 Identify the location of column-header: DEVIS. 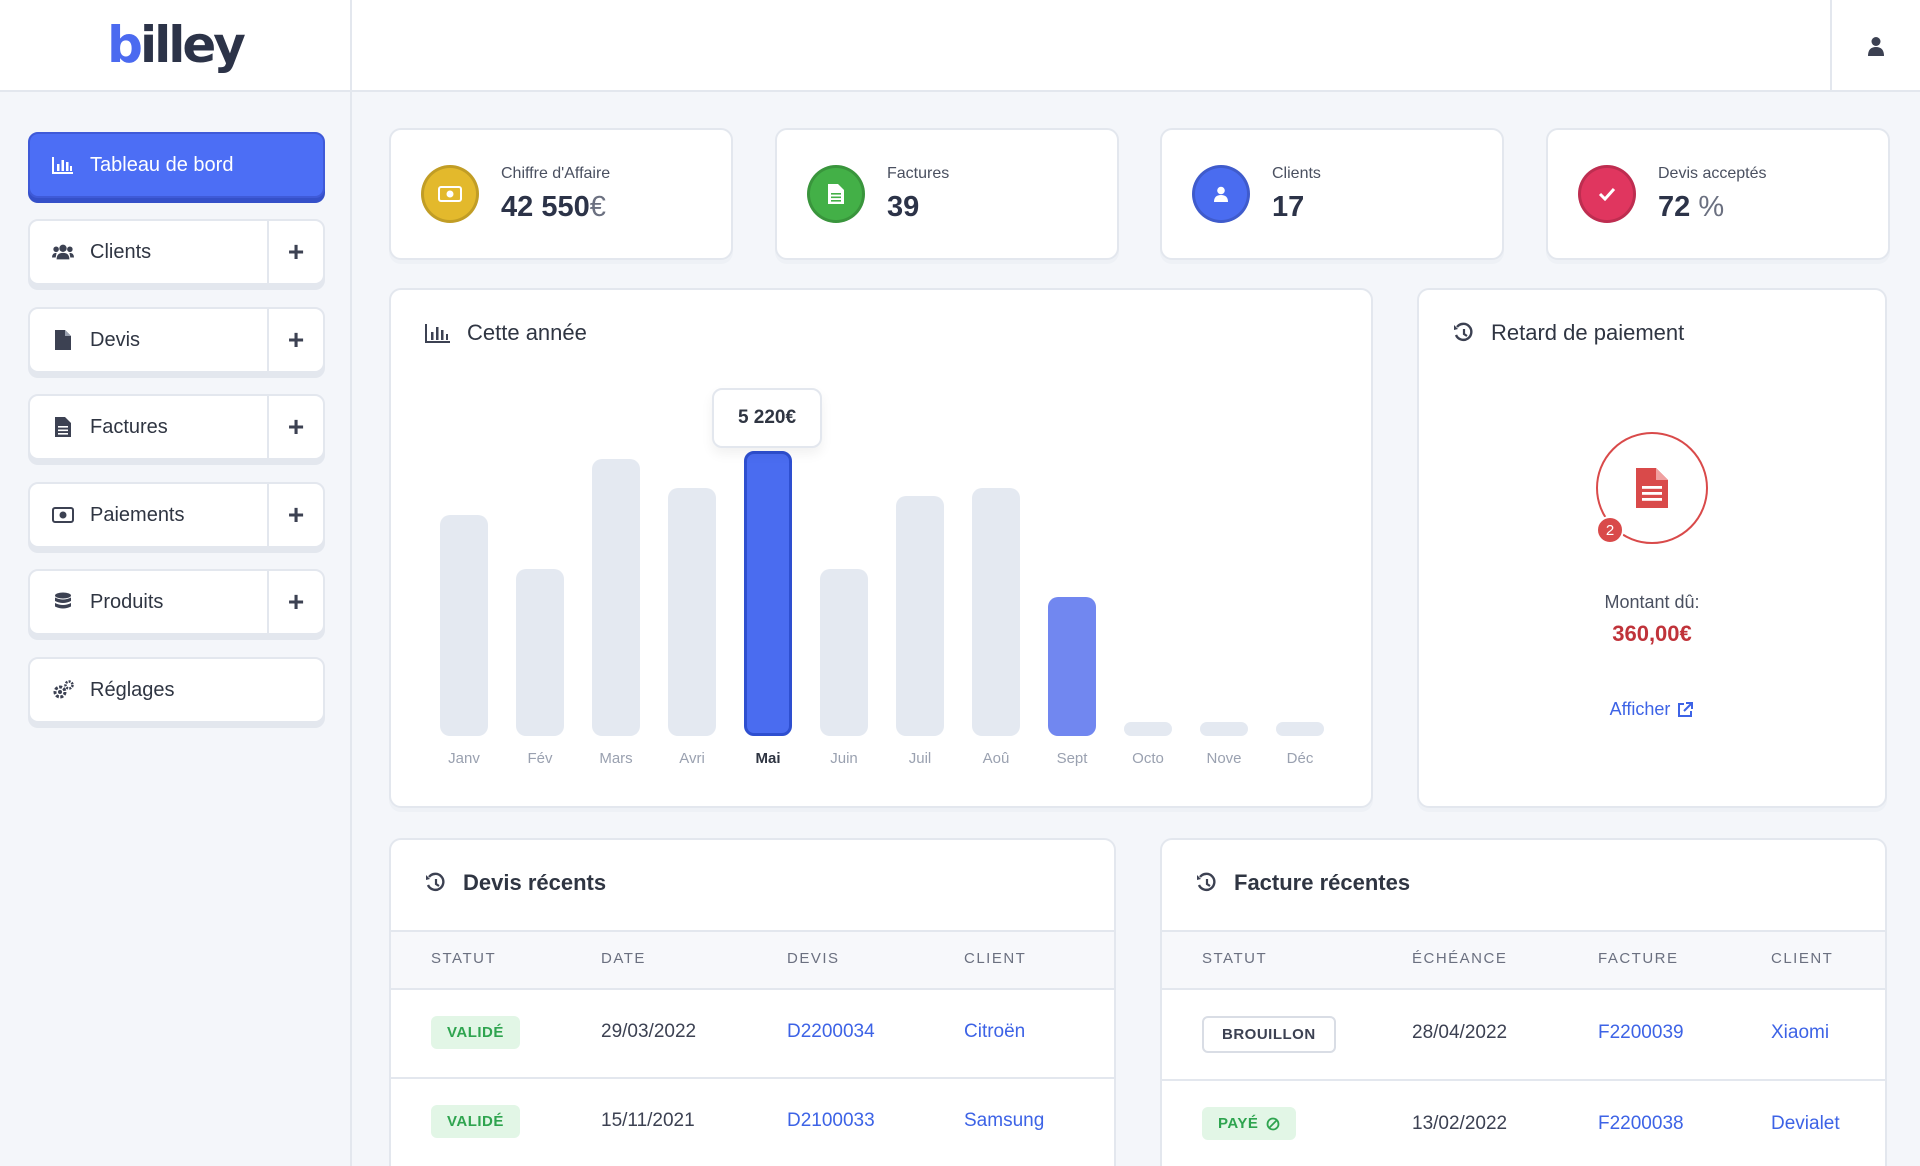
(813, 958).